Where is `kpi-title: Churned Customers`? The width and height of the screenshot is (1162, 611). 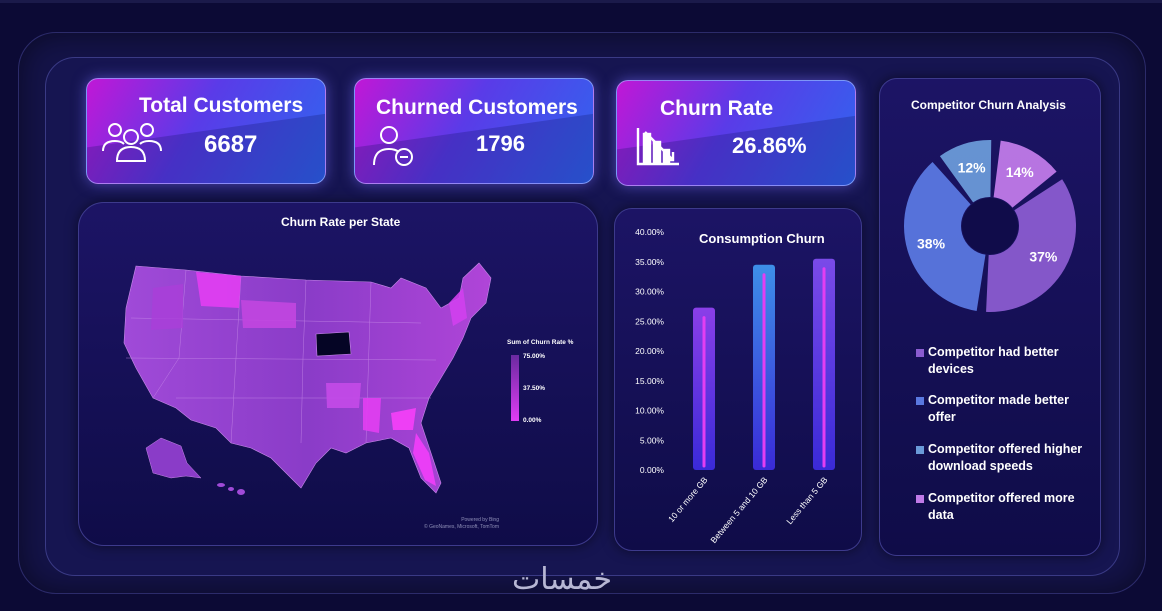 kpi-title: Churned Customers is located at coordinates (477, 107).